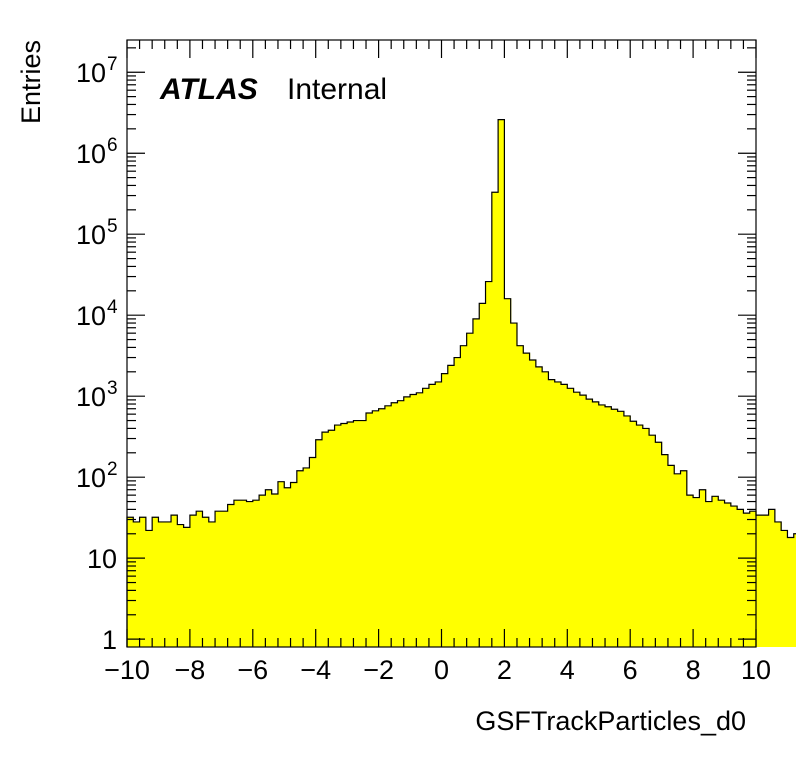  What do you see at coordinates (112, 145) in the screenshot?
I see `y-tick-exponent: 6` at bounding box center [112, 145].